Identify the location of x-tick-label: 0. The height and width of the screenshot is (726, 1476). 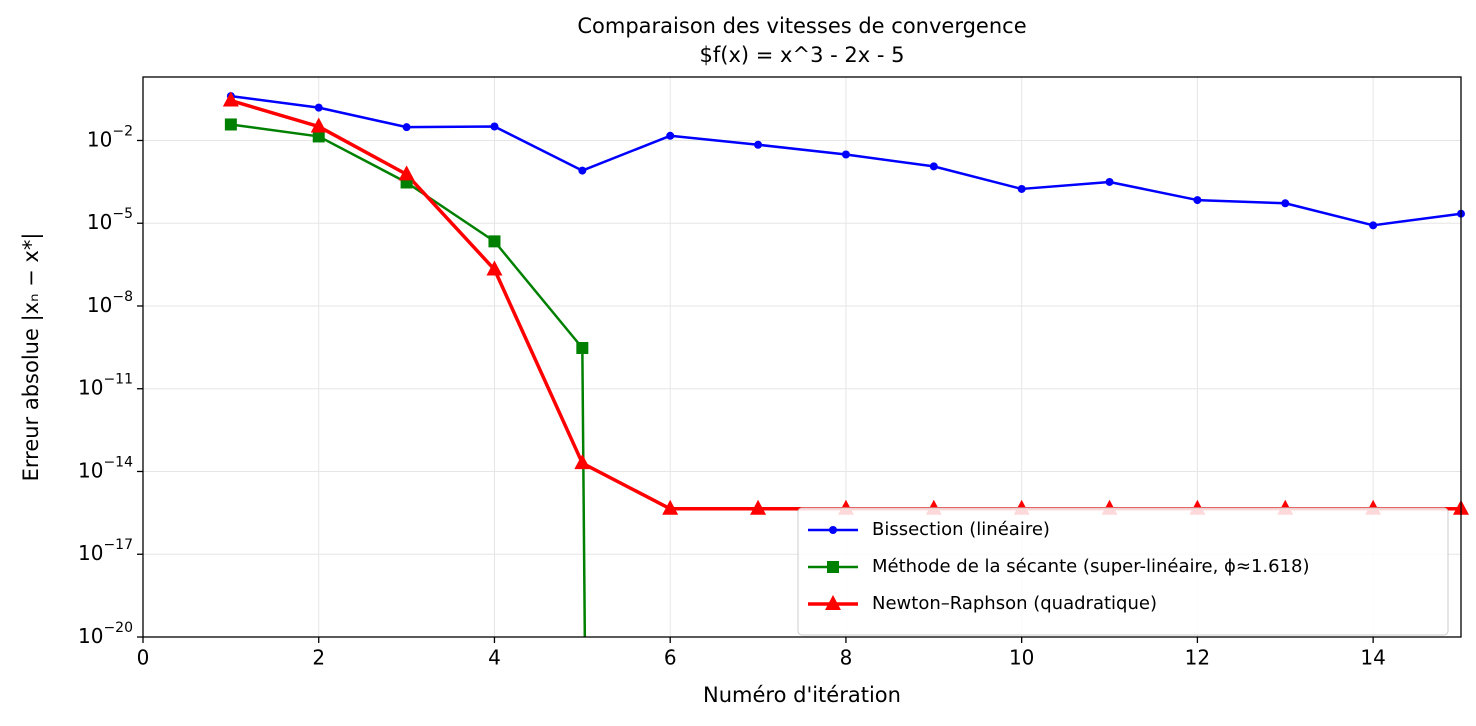
(143, 658).